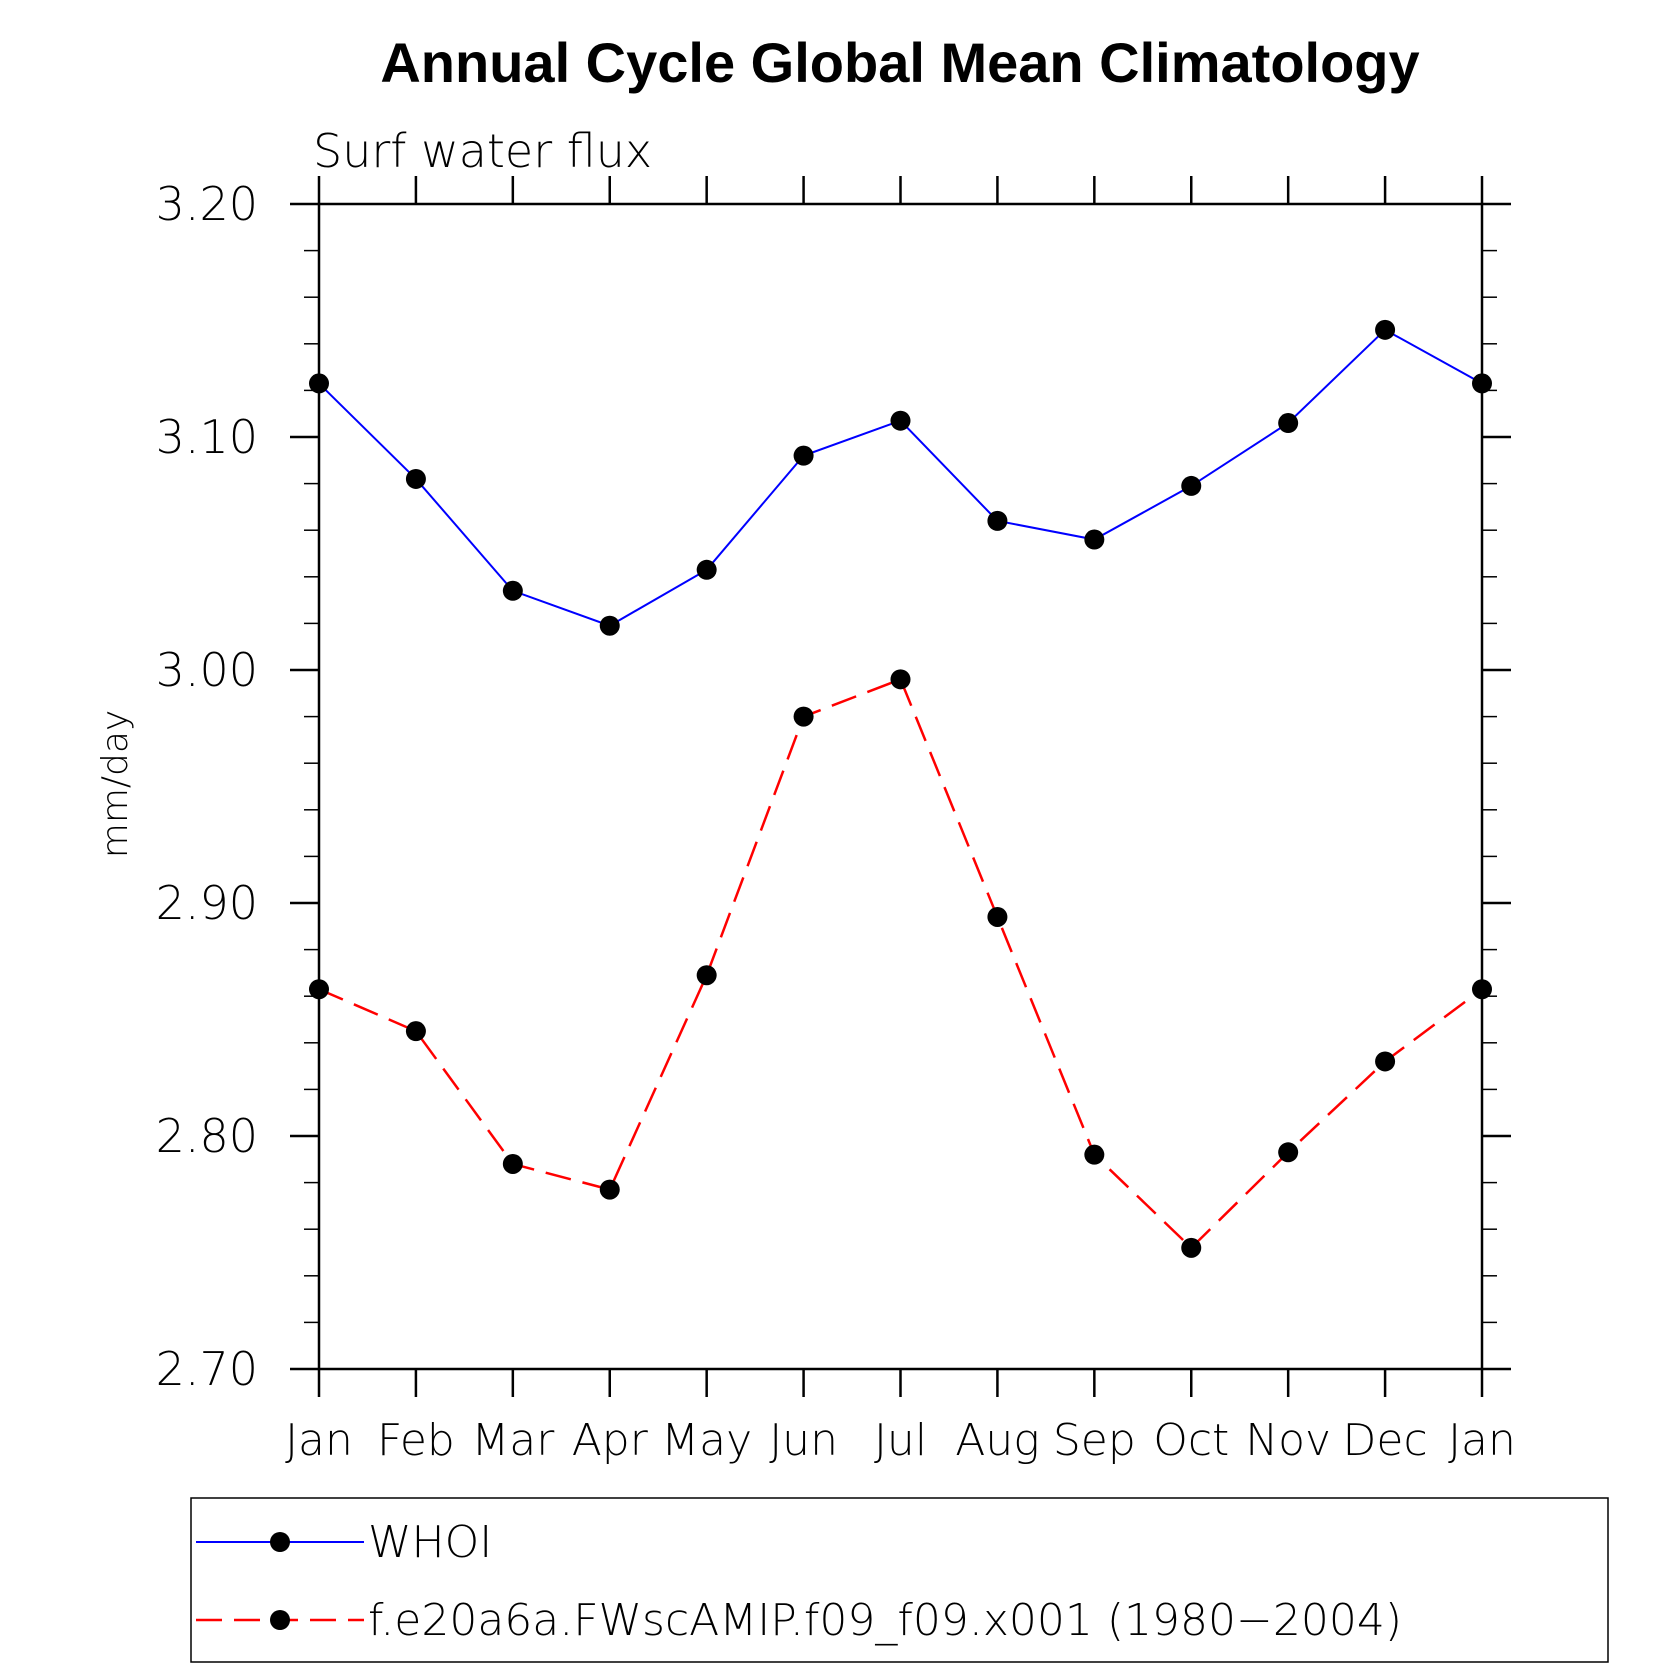  I want to click on x-tick-label: Aug, so click(997, 1440).